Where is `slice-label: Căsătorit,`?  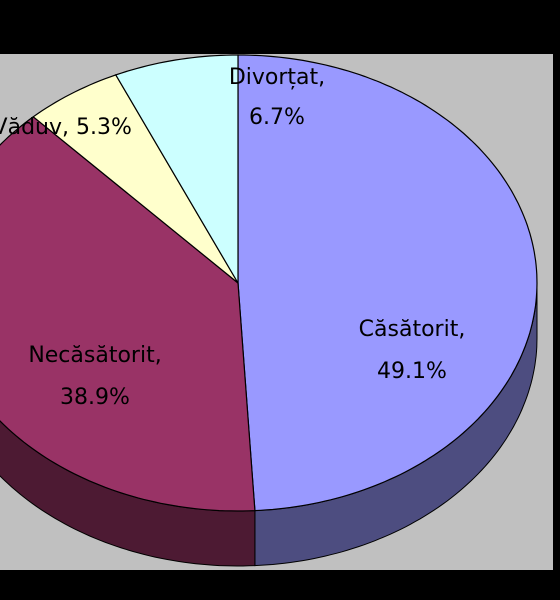
slice-label: Căsătorit, is located at coordinates (412, 329).